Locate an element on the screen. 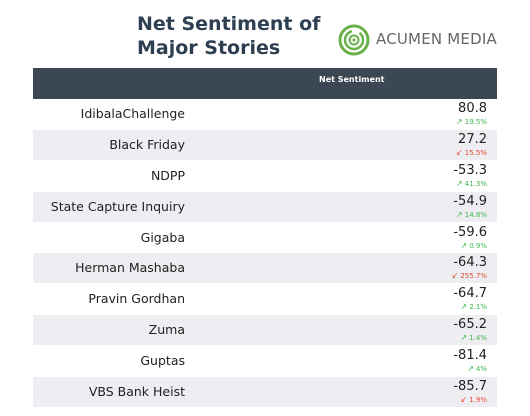 The height and width of the screenshot is (416, 530). table-row: Gigaba -59.6 ↗ 0.9% is located at coordinates (265, 238).